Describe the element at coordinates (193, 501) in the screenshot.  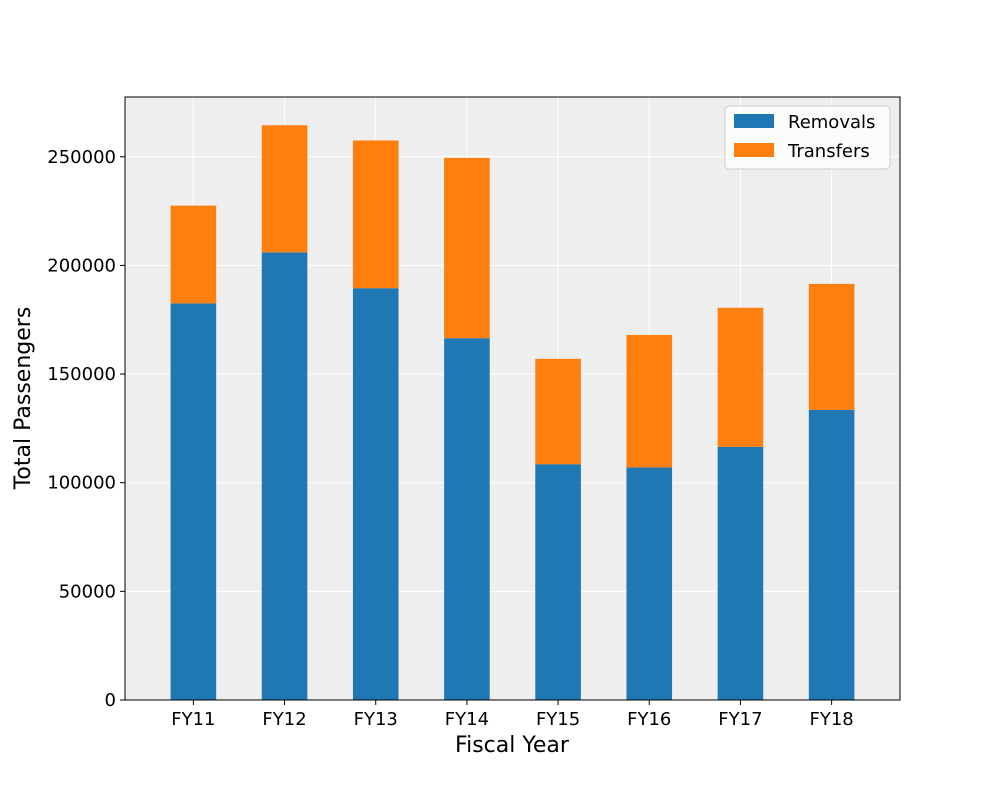
I see `bar-removals-fy11` at that location.